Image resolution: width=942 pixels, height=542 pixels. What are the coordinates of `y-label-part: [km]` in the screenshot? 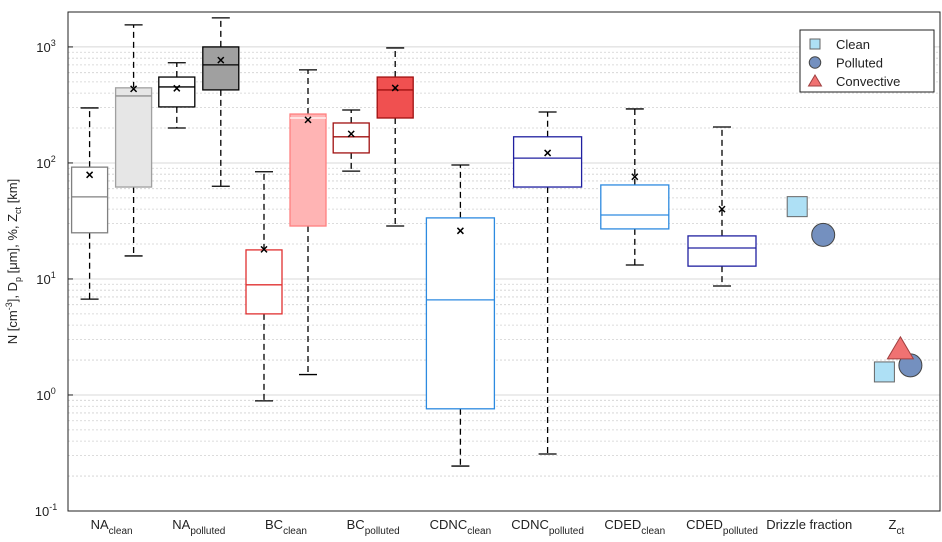 It's located at (12, 193).